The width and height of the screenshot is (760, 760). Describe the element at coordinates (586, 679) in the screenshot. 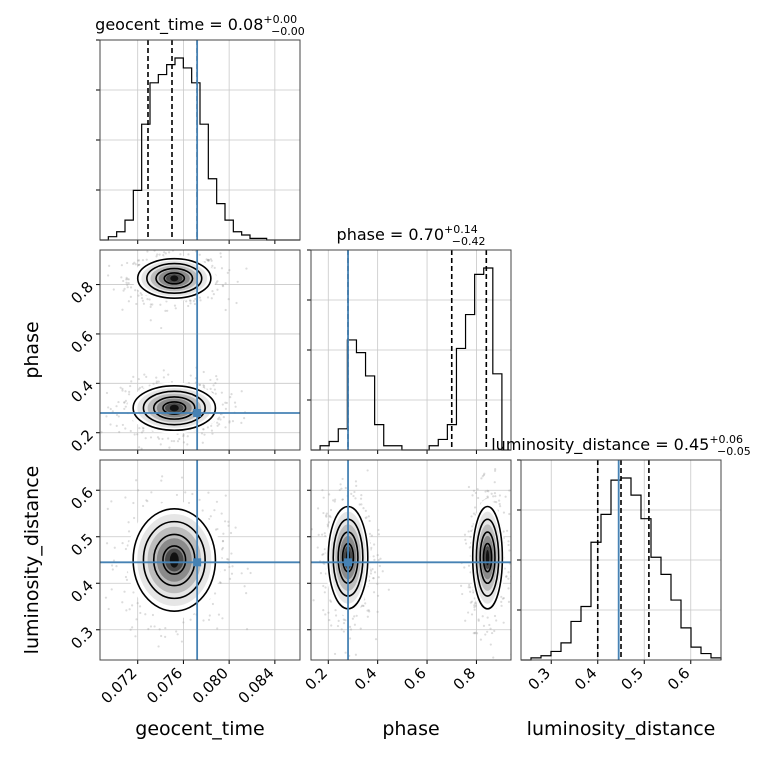

I see `x-tick-label: 0.4` at that location.